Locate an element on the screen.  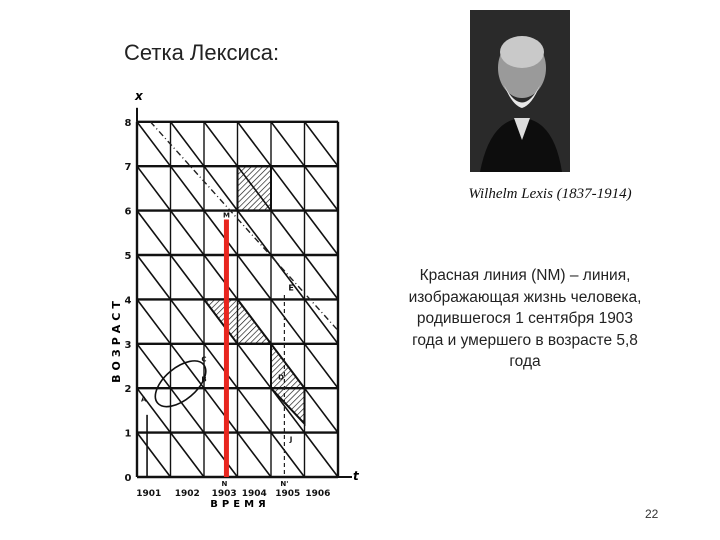
point-label-n-prime: N' is located at coordinates (284, 484).